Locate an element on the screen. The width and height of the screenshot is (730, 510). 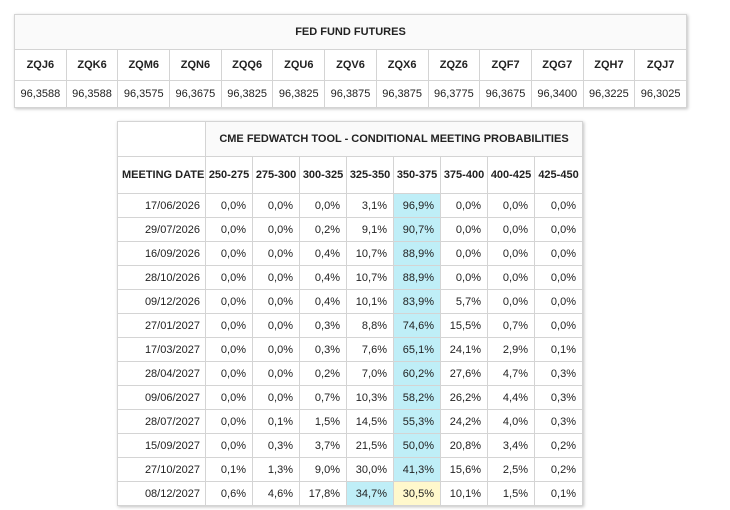
futures-contract-header: ZQM6 is located at coordinates (144, 65).